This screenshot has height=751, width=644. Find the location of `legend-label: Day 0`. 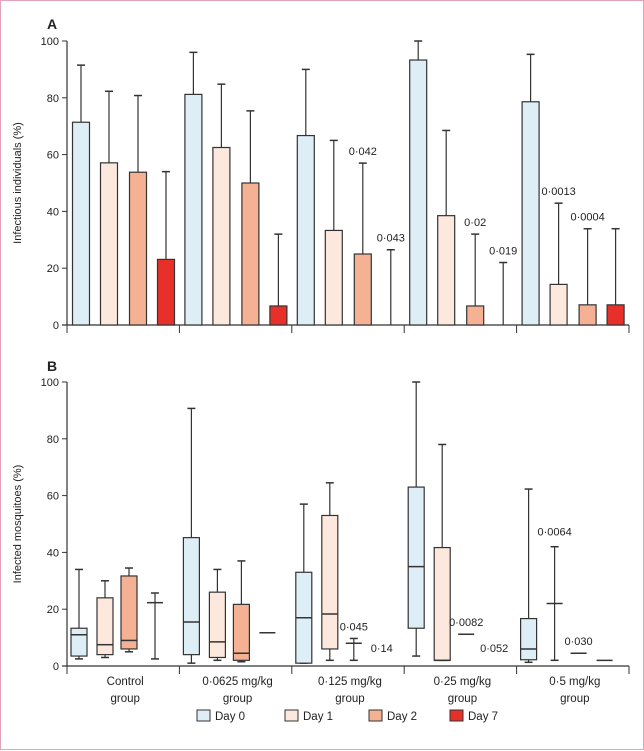

legend-label: Day 0 is located at coordinates (230, 717).